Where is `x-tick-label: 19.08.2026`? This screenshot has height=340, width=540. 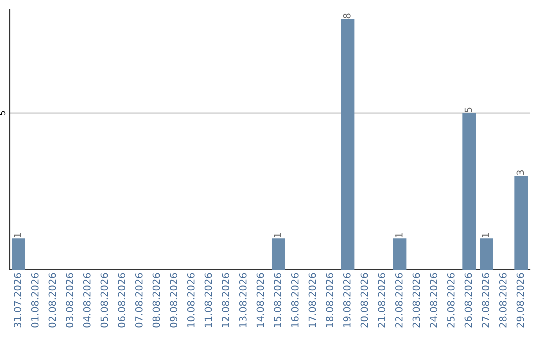
x-tick-label: 19.08.2026 is located at coordinates (347, 300).